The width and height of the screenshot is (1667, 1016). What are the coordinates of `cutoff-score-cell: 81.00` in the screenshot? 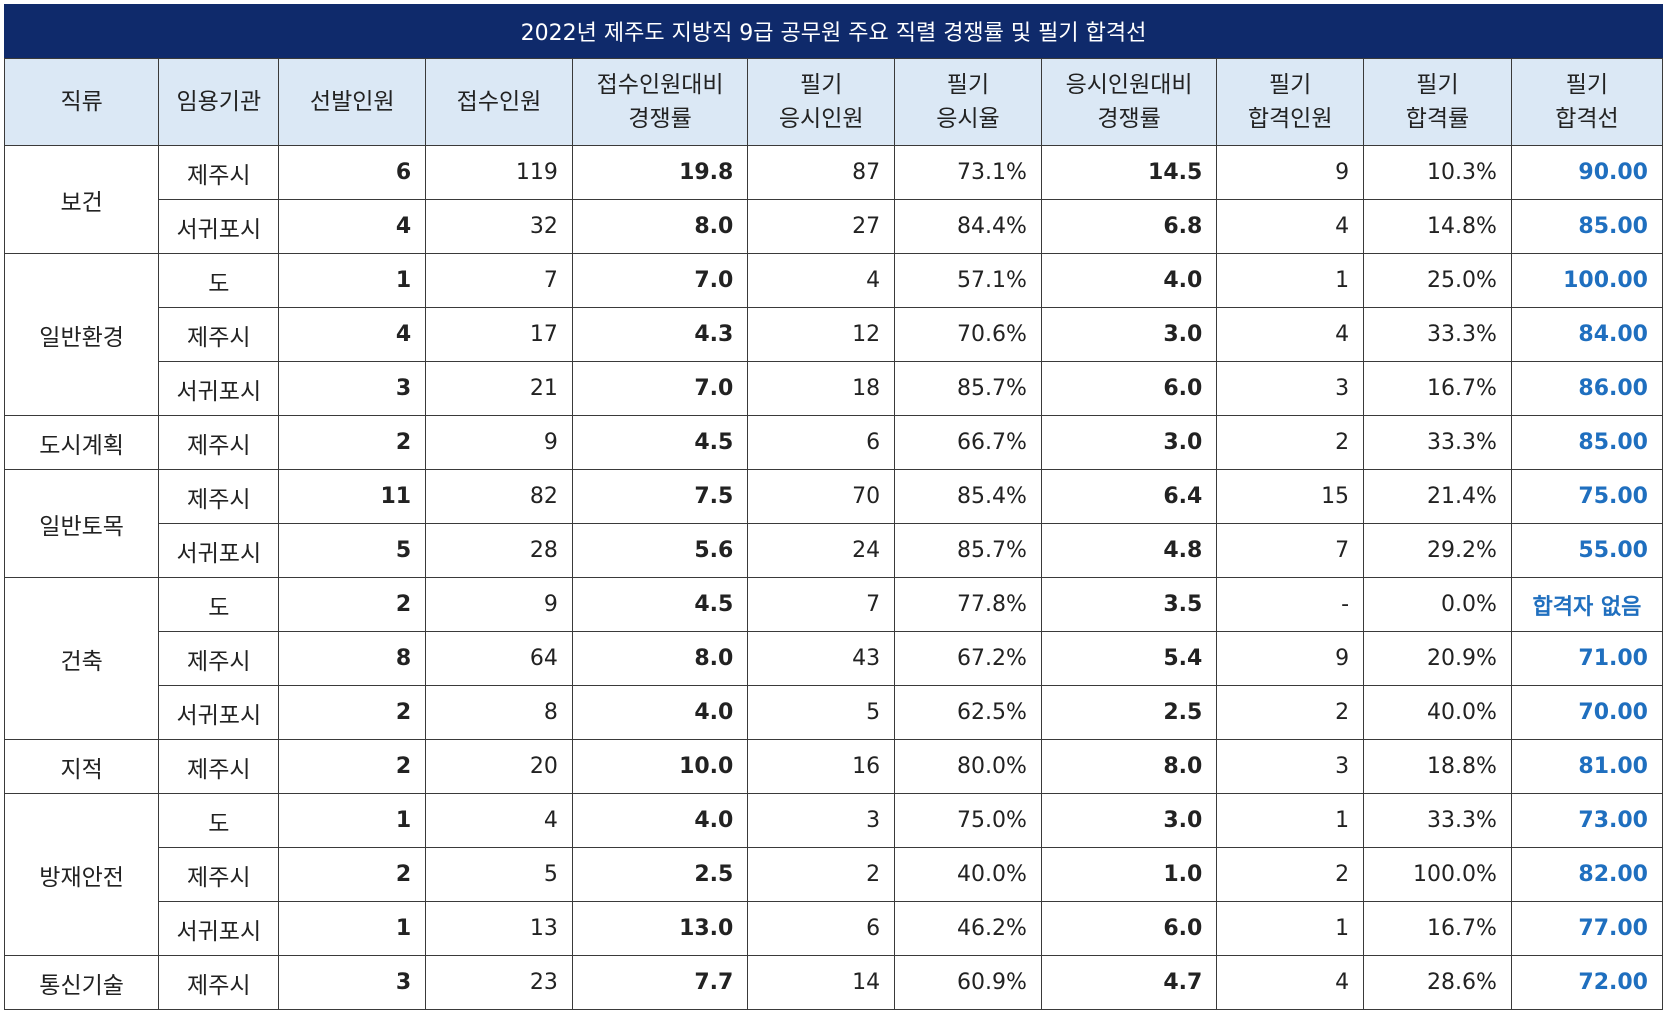 It's located at (1587, 766).